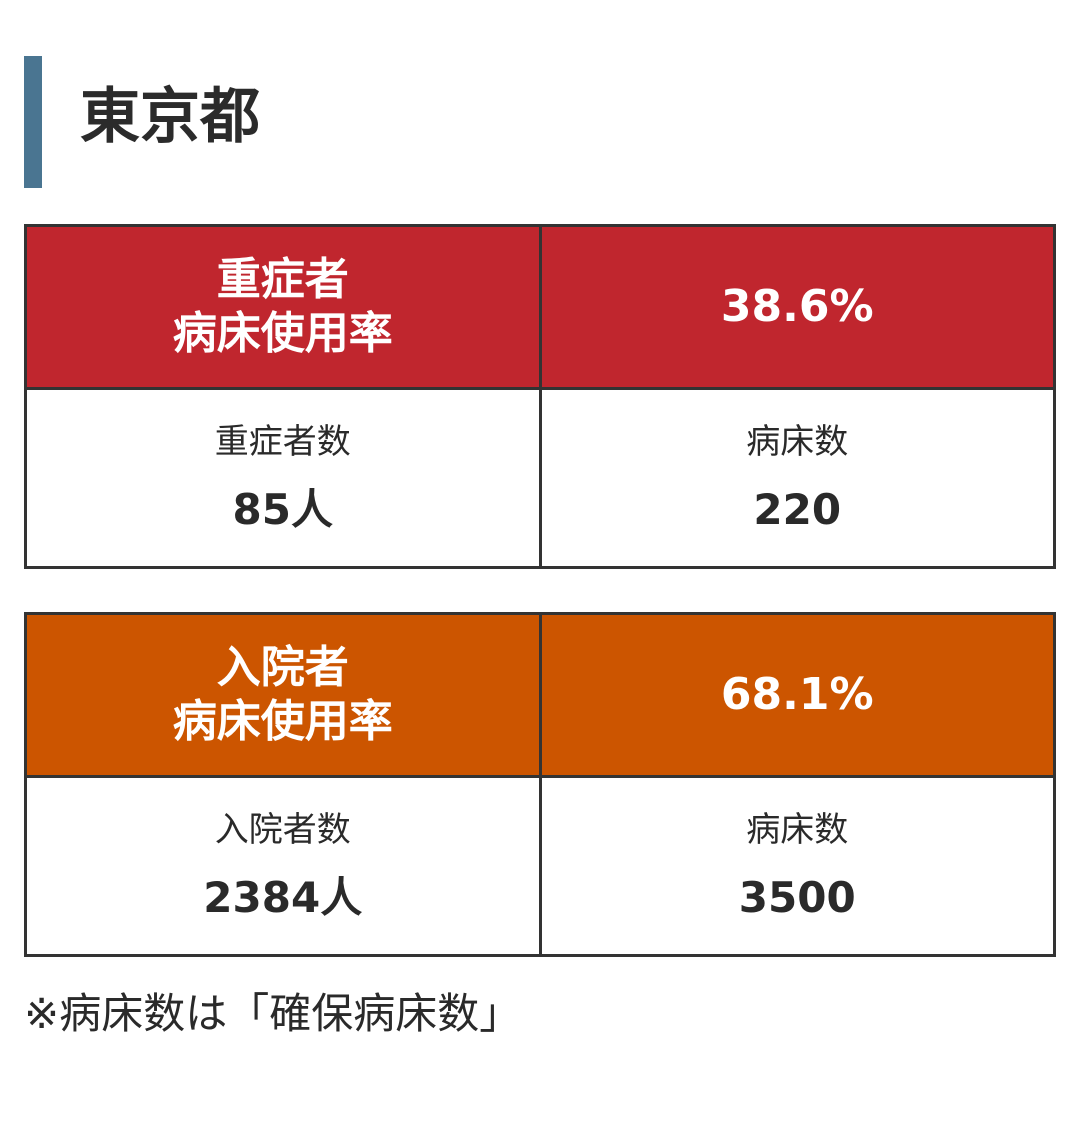 This screenshot has height=1133, width=1071. I want to click on heading-accent-bar, so click(33, 122).